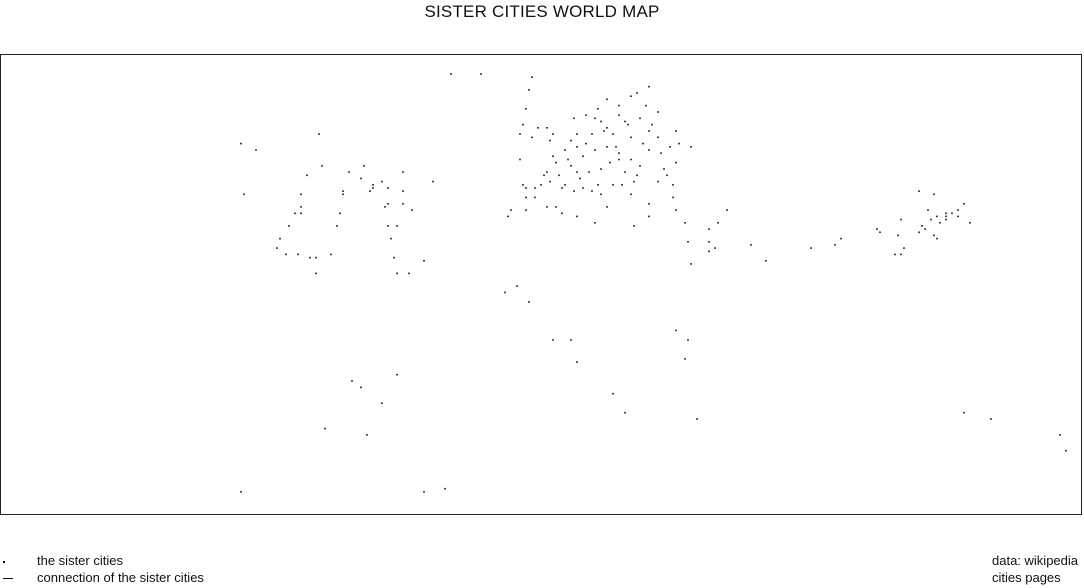  What do you see at coordinates (120, 577) in the screenshot?
I see `legend-label-connections: connection of the sister cities` at bounding box center [120, 577].